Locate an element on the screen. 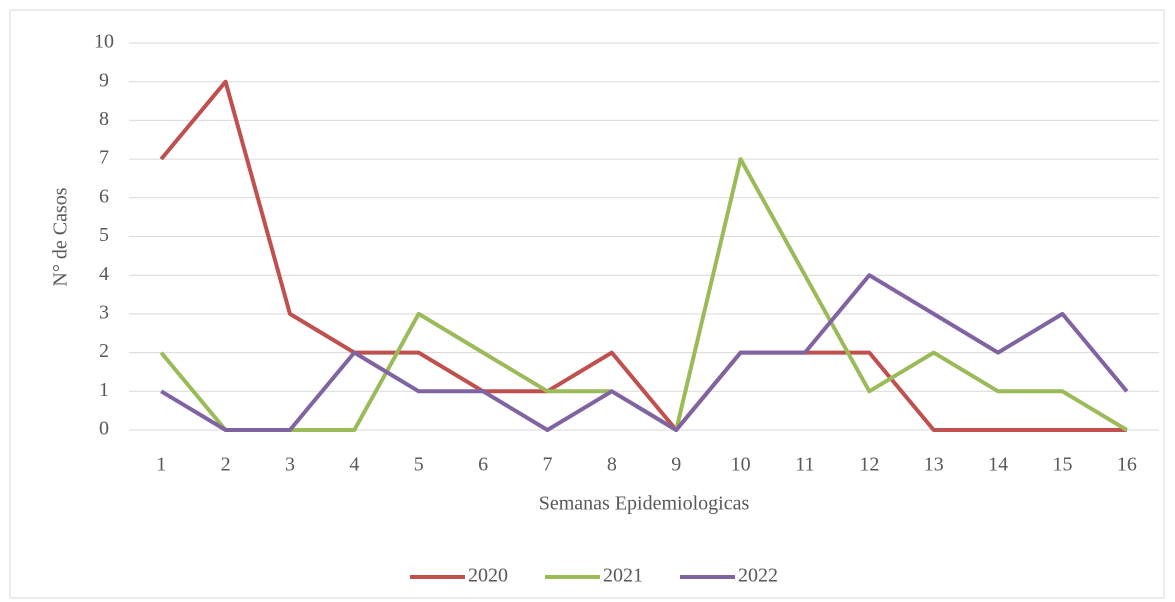  y-tick-label: 8 is located at coordinates (104, 119).